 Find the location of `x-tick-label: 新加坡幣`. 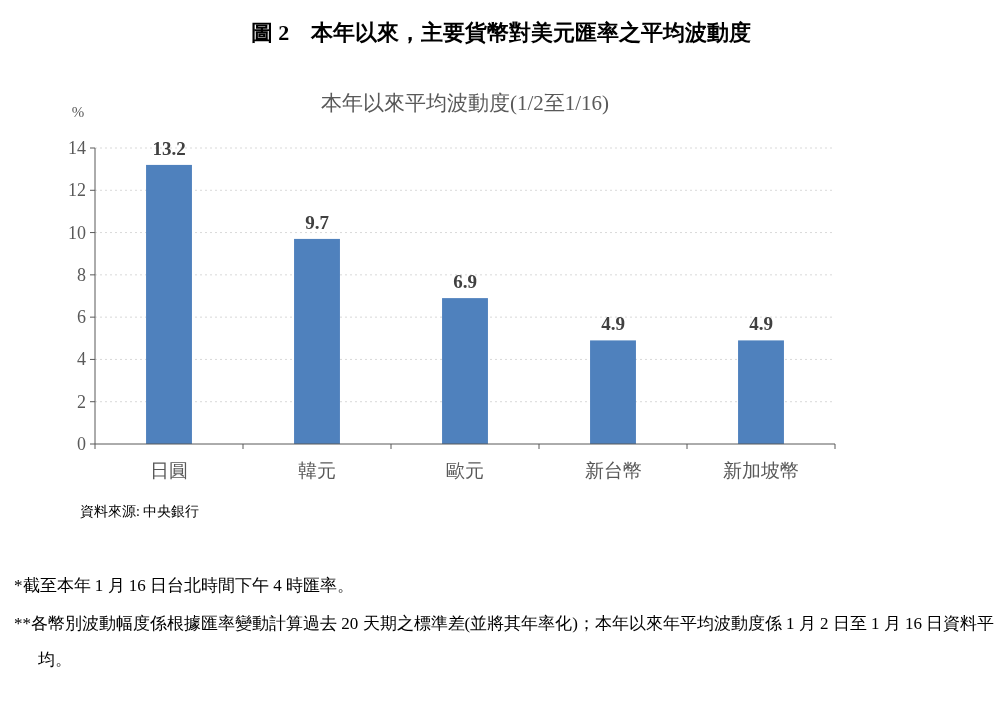

x-tick-label: 新加坡幣 is located at coordinates (761, 470).